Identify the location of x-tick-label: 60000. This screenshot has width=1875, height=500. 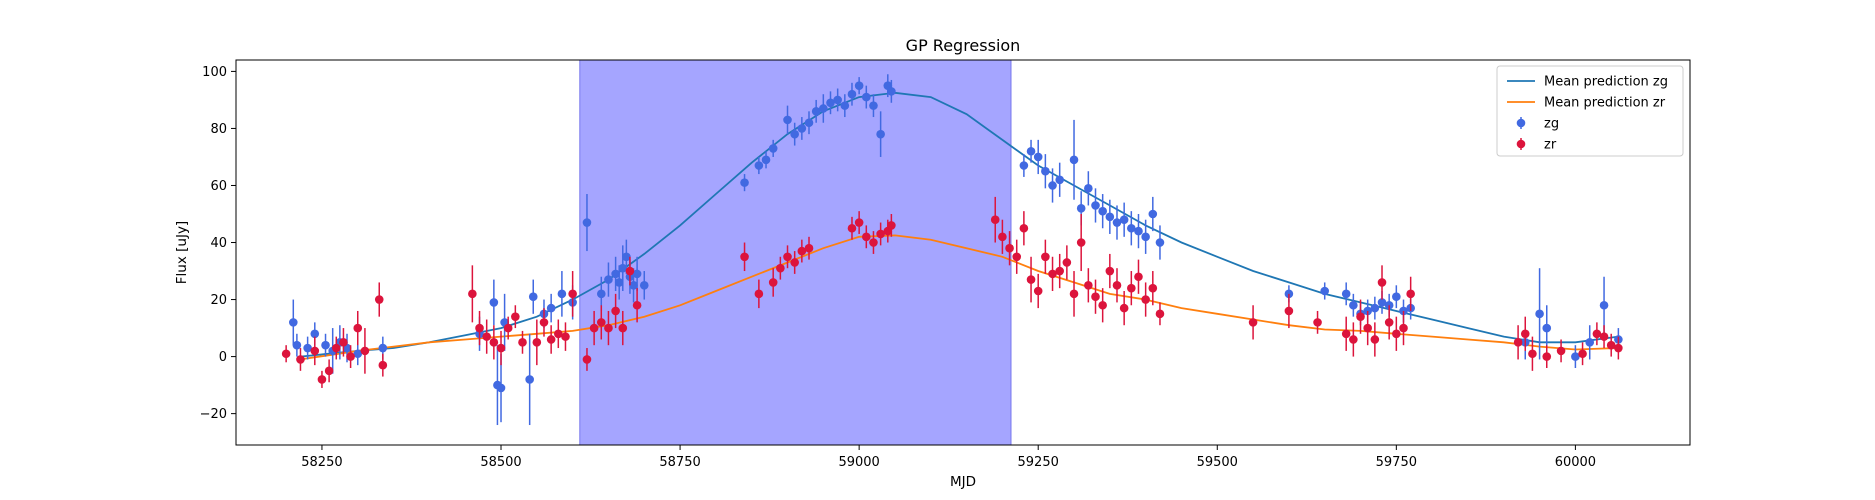
(1575, 462).